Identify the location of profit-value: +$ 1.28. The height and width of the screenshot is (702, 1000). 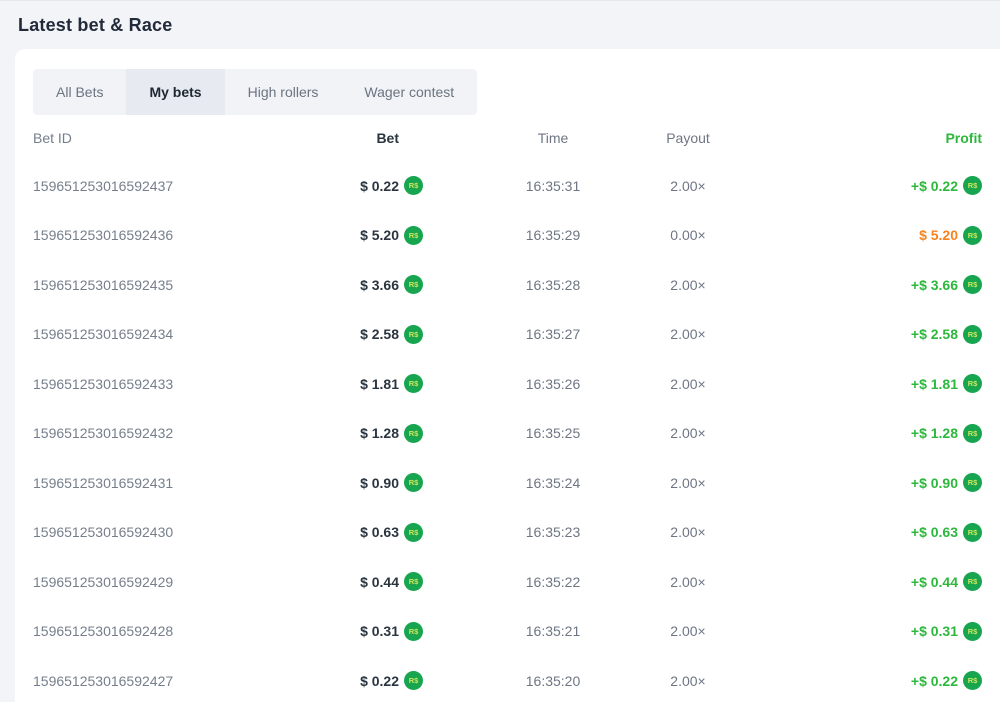
(934, 433).